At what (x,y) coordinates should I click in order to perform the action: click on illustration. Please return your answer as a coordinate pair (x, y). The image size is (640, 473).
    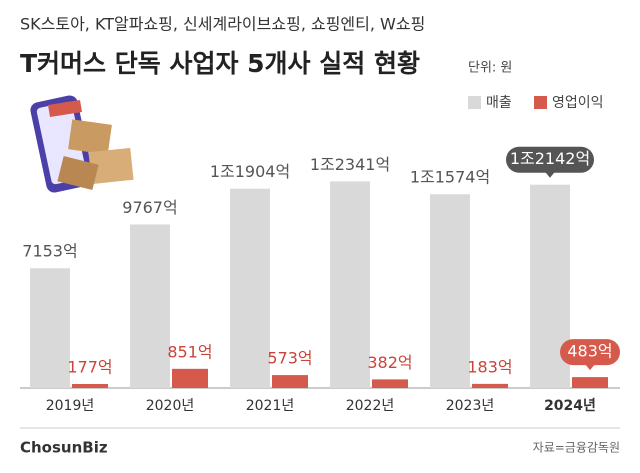
    Looking at the image, I should click on (82, 144).